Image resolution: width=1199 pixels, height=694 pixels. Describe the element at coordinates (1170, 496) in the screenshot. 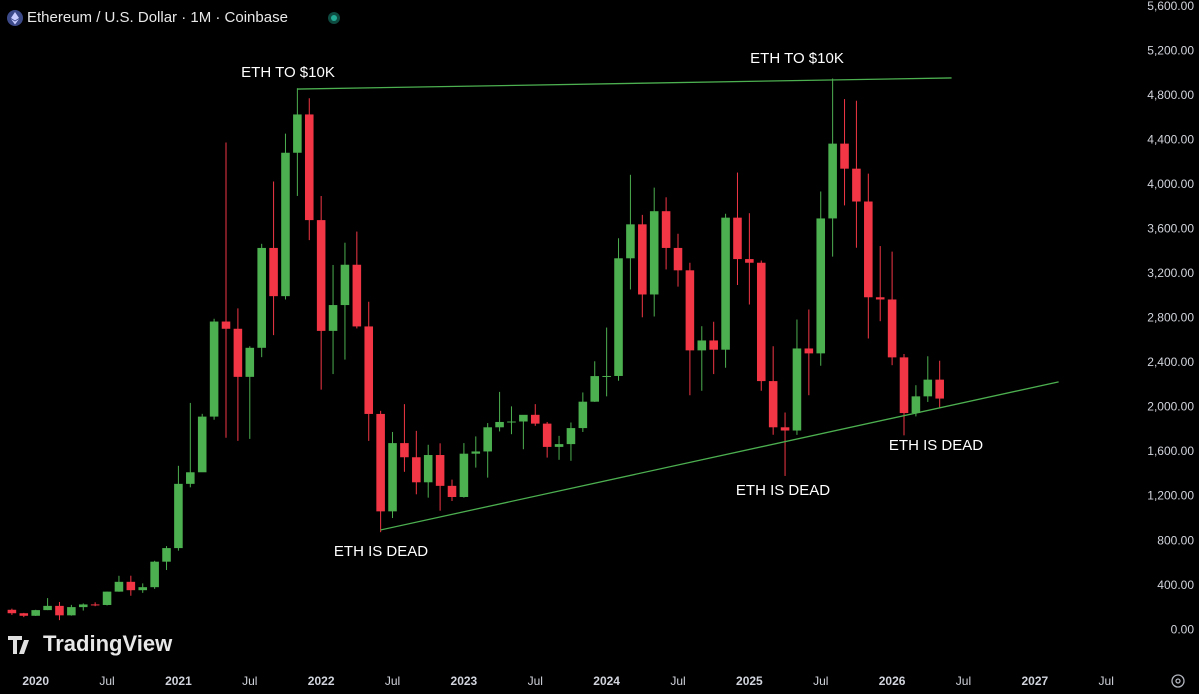

I see `y-tick-label: 1,200.00` at that location.